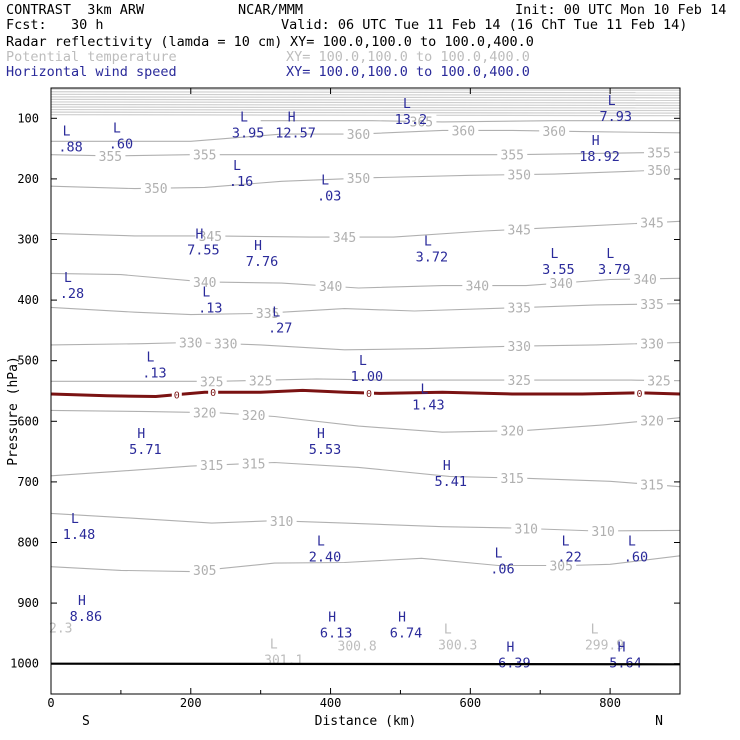  Describe the element at coordinates (432, 258) in the screenshot. I see `wind-extremum-value: 3.72` at that location.